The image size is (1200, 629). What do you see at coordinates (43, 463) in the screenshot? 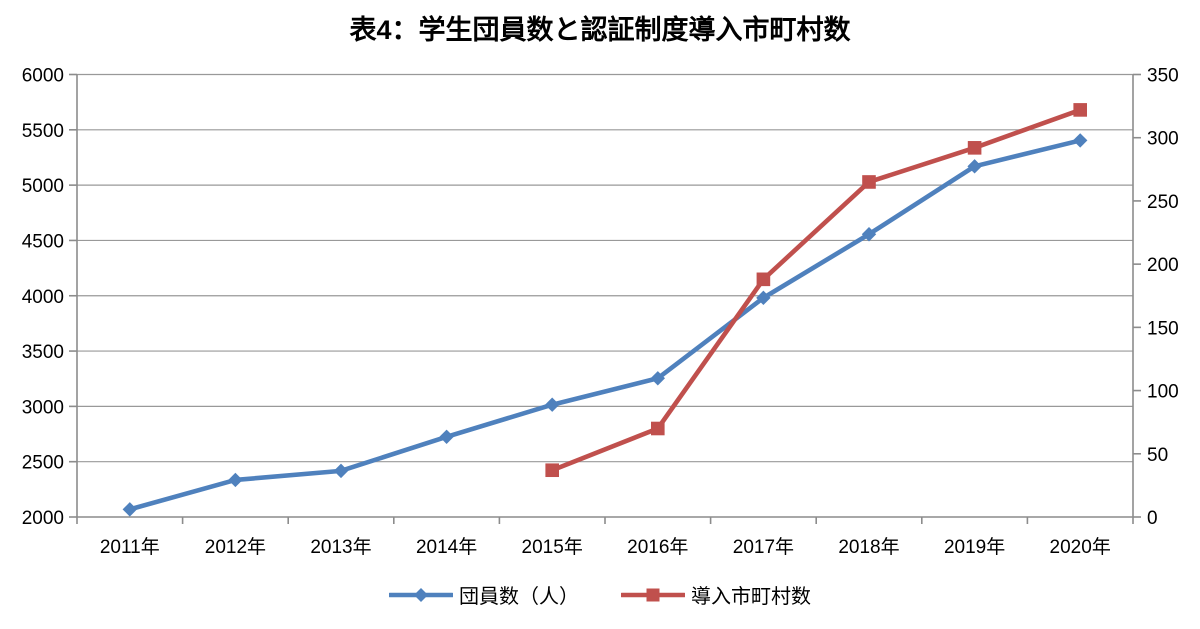
I see `svg-text: 2500` at bounding box center [43, 463].